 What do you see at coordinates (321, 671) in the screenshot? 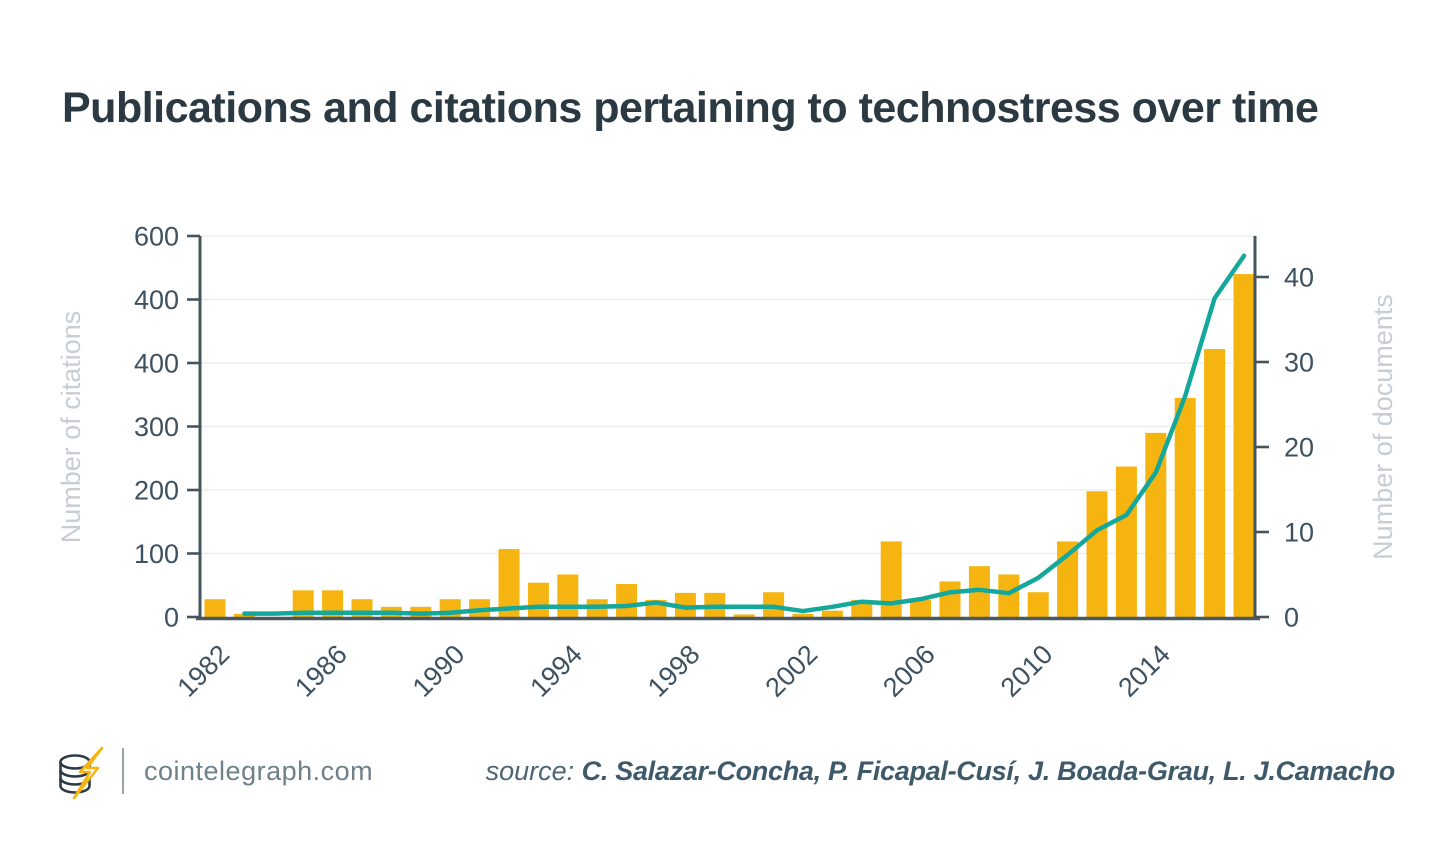
I see `x-axis-tick-label: 1986` at bounding box center [321, 671].